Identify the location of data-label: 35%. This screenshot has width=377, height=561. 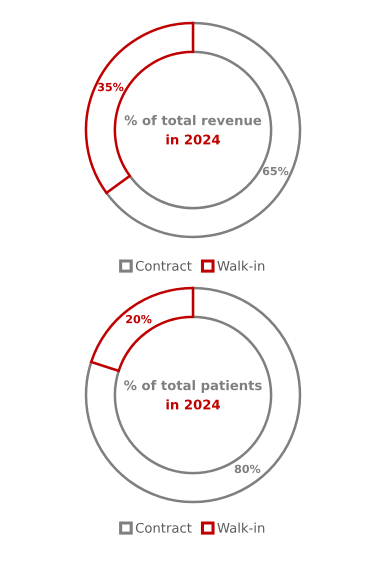
(111, 87).